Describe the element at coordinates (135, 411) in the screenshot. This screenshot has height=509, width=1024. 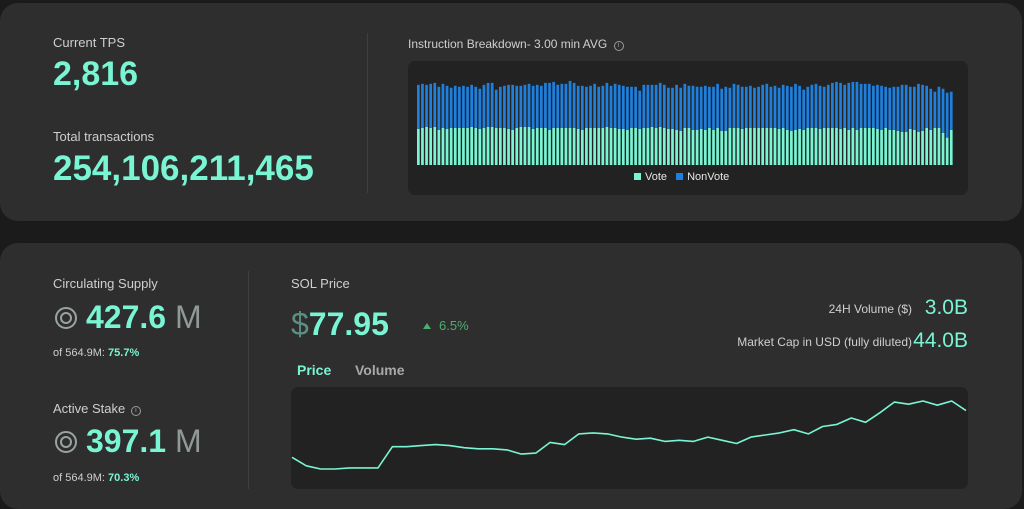
I see `info-icon: i` at that location.